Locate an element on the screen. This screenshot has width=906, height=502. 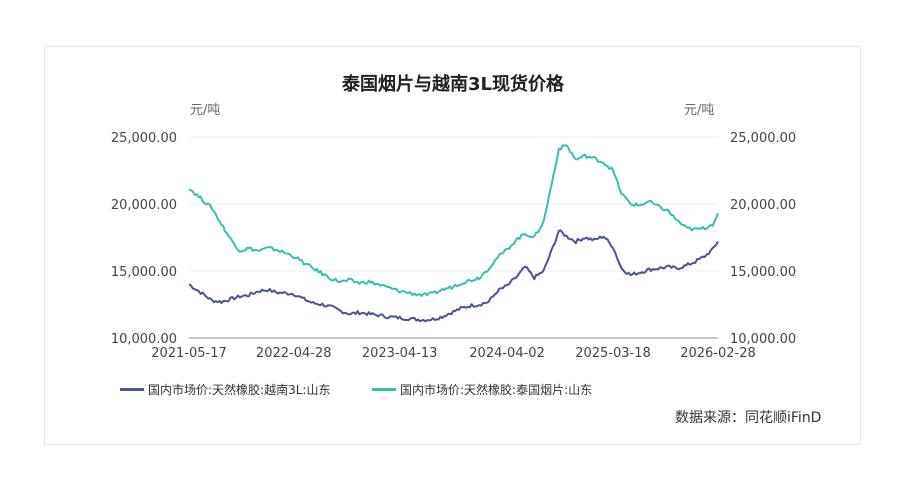
legend-label-vietnam-3l: 国内市场价:天然橡胶:越南3L:山东 is located at coordinates (239, 390).